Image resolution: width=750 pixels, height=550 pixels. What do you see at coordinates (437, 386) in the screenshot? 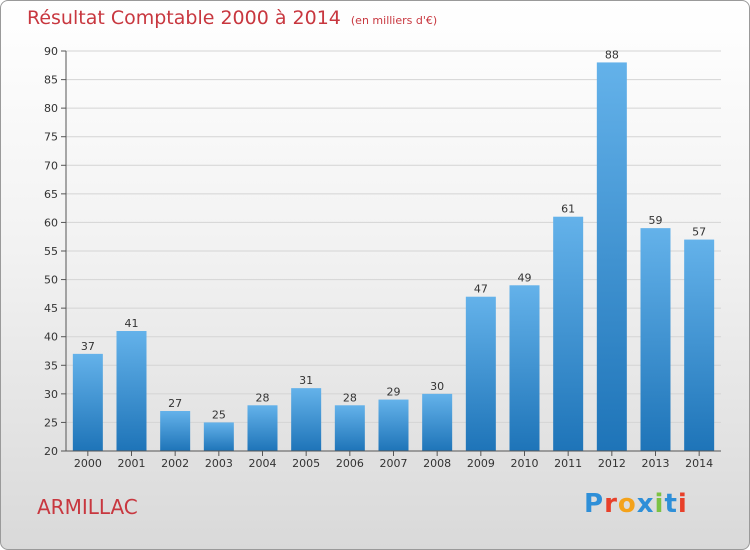
I see `bar-value-label: 30` at bounding box center [437, 386].